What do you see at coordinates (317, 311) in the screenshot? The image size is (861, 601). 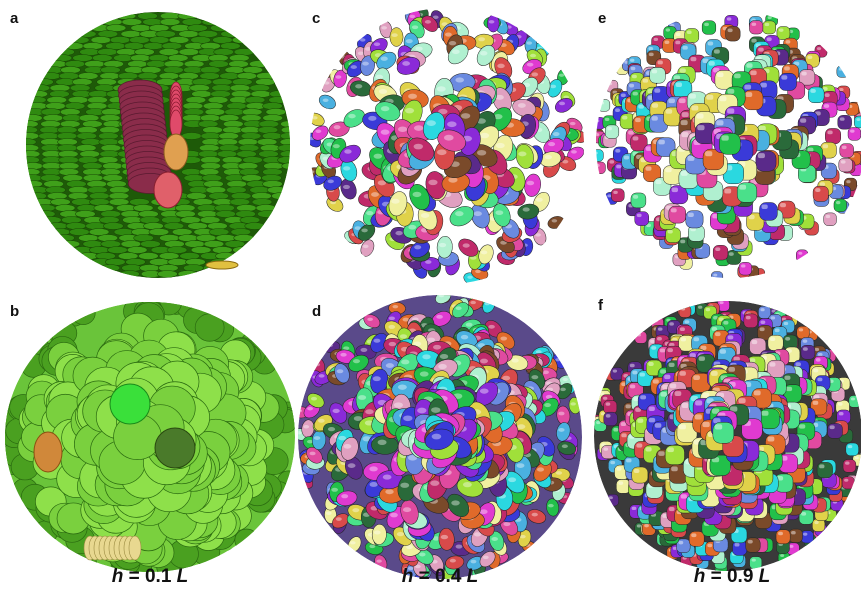 I see `panel-letter-d: d` at bounding box center [317, 311].